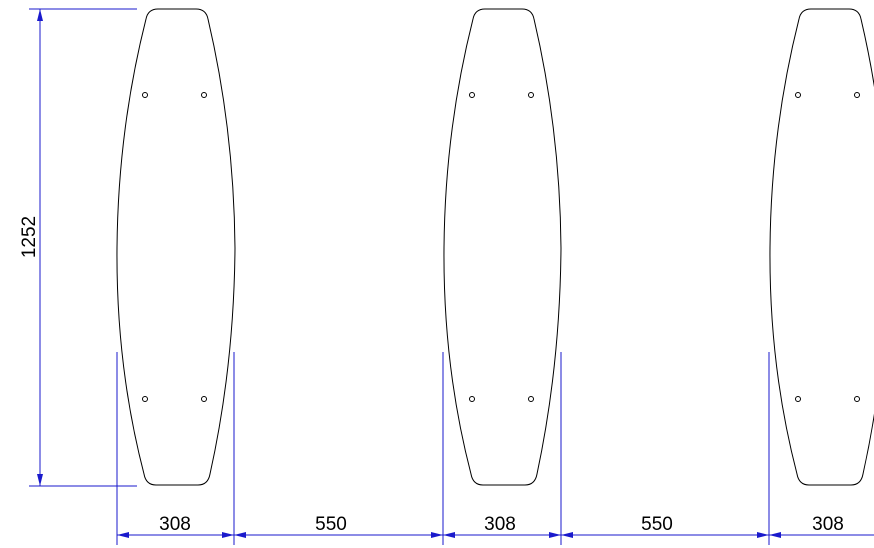 Image resolution: width=874 pixels, height=548 pixels. I want to click on panel-3-outline, so click(821, 247).